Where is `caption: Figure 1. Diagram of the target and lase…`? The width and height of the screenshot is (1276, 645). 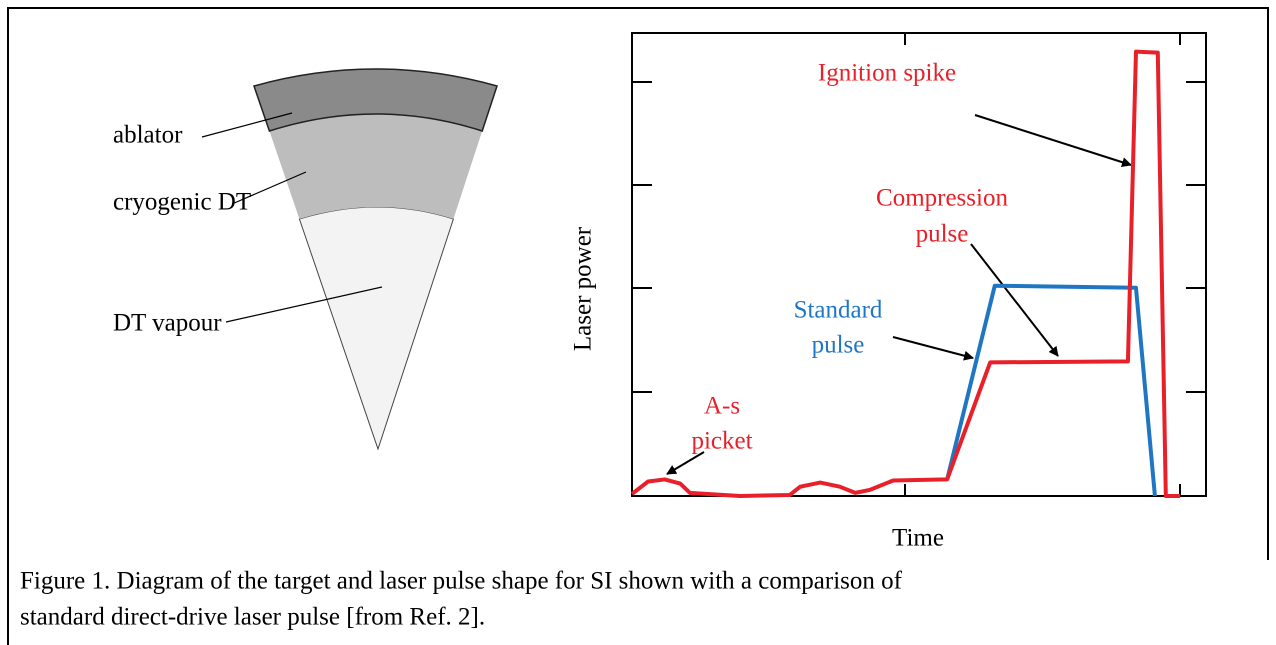
caption: Figure 1. Diagram of the target and lase… is located at coordinates (461, 581).